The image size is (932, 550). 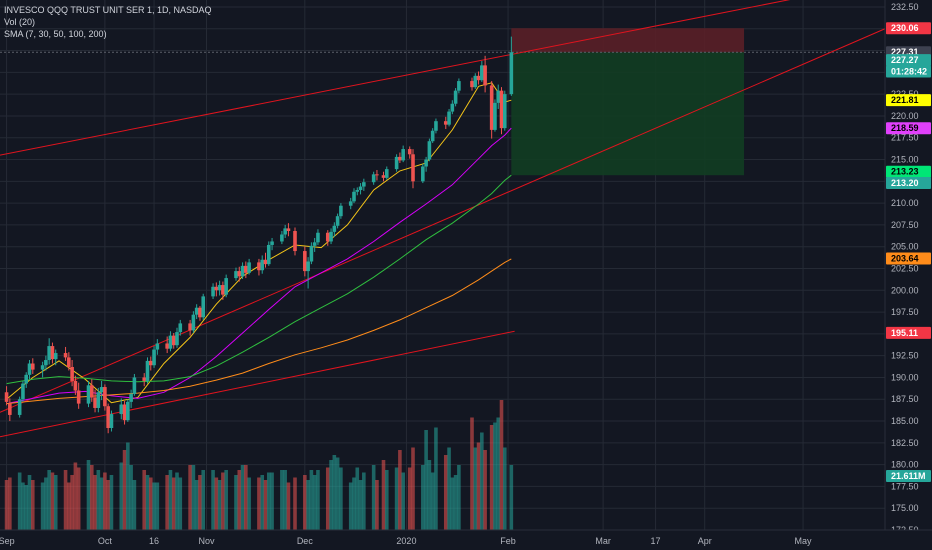 I want to click on time-axis-bg, so click(x=466, y=540).